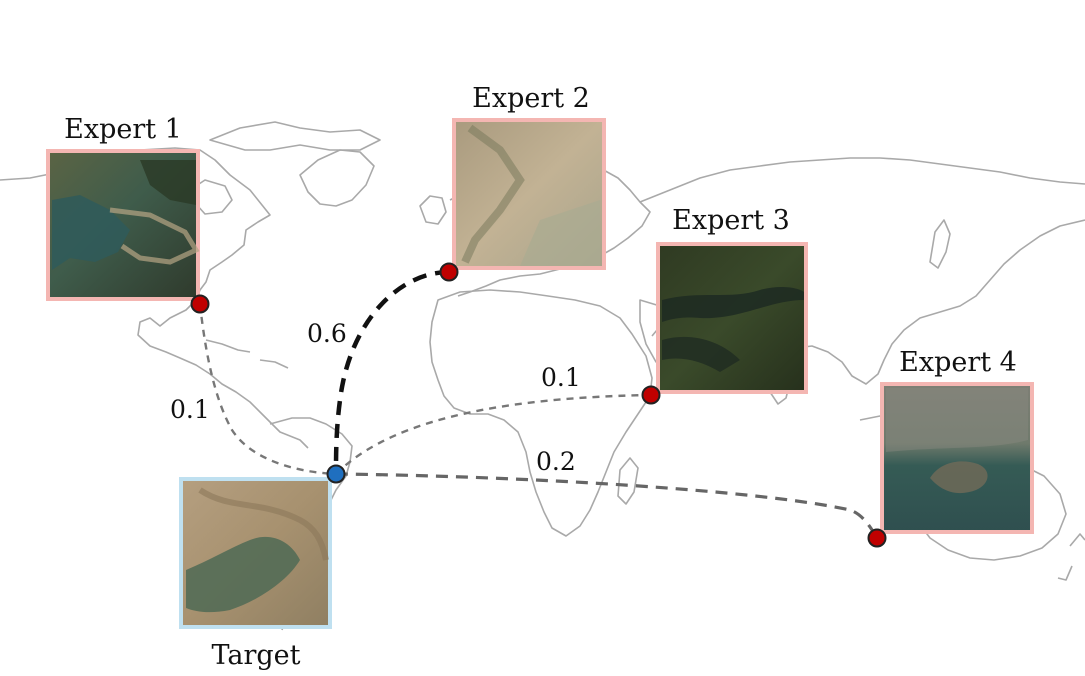 This screenshot has width=1085, height=676. What do you see at coordinates (957, 420) in the screenshot?
I see `expert-4-city` at bounding box center [957, 420].